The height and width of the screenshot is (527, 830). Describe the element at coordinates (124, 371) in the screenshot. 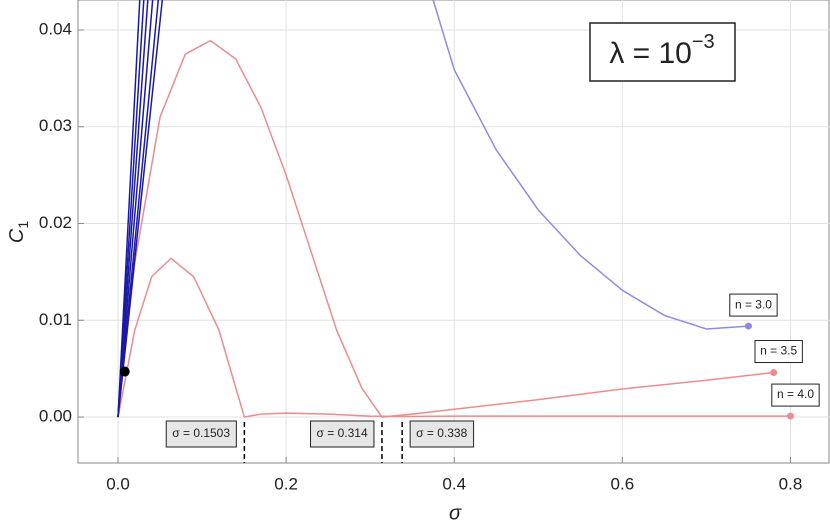

I see `point` at that location.